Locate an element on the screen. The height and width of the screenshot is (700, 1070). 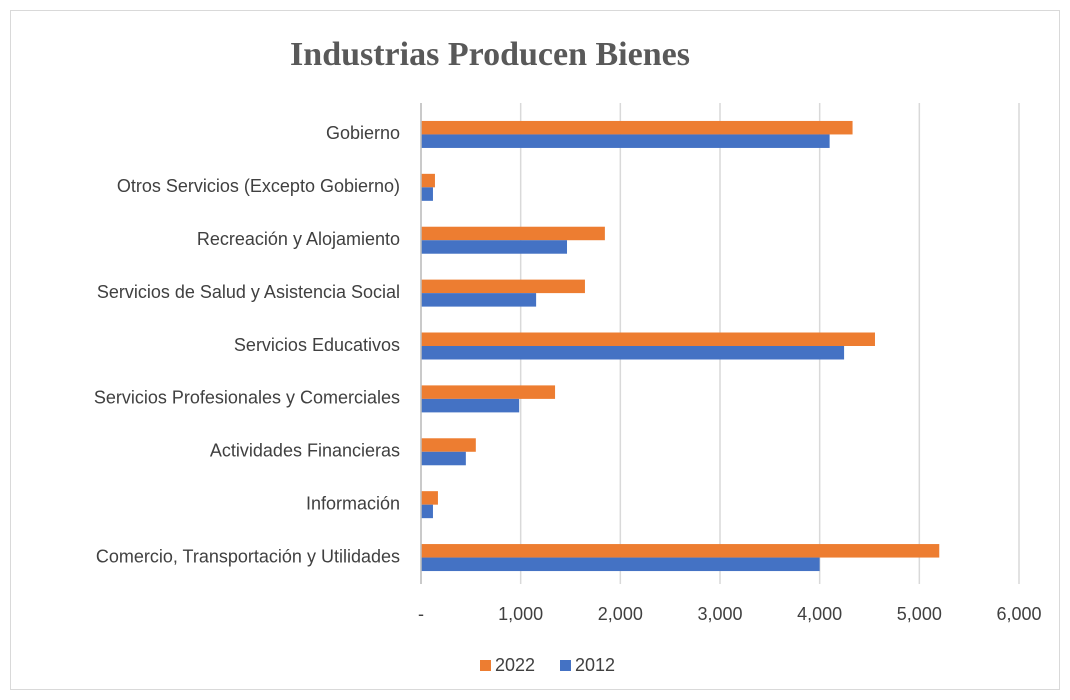
x-tick-label: 1,000 is located at coordinates (520, 614).